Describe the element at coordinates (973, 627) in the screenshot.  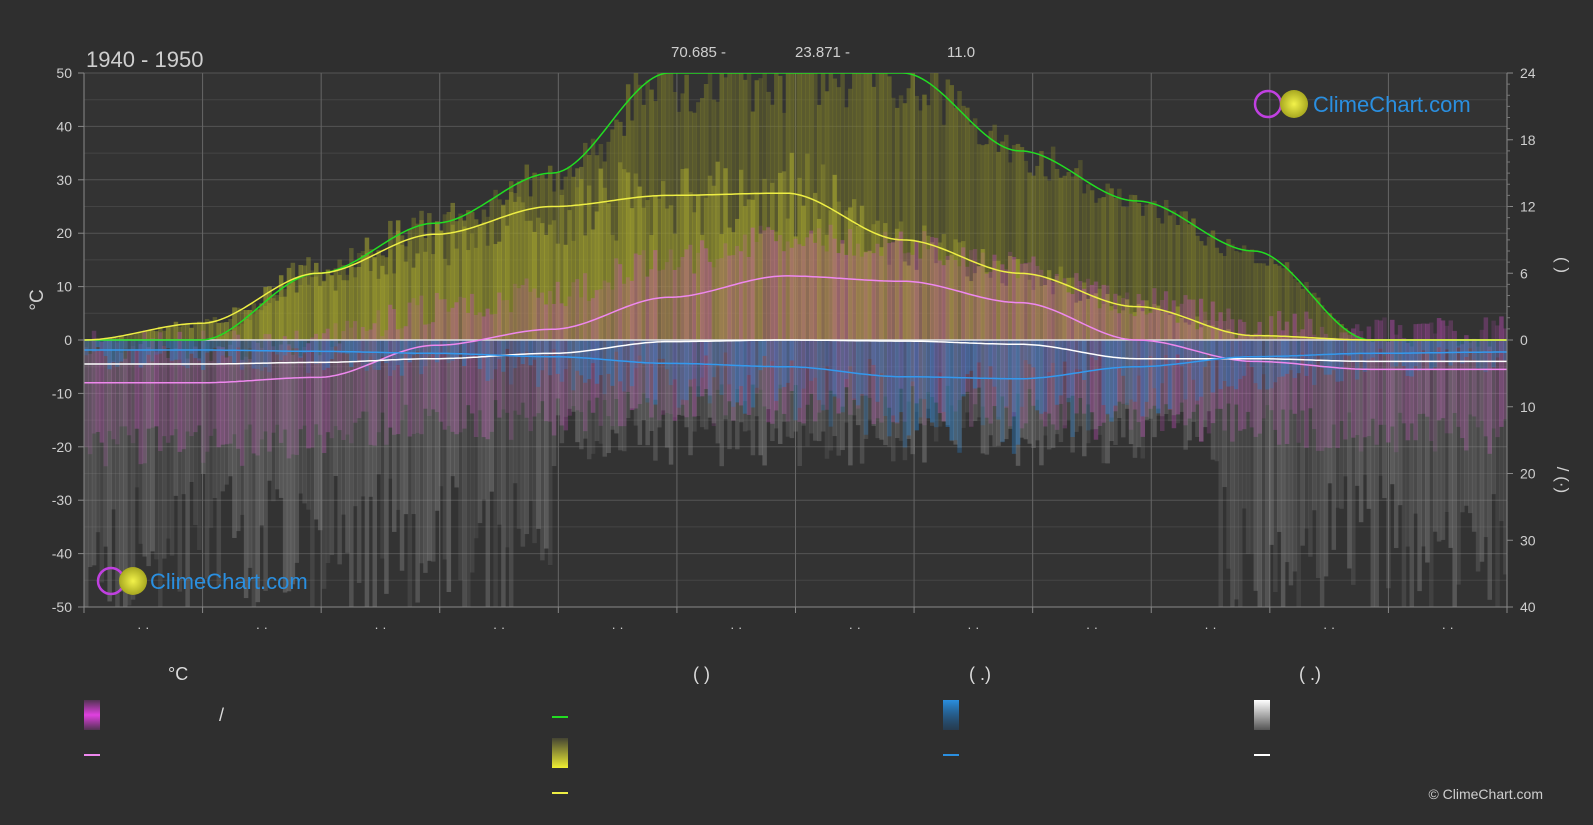
I see `tick-label-bottom: · ·` at that location.